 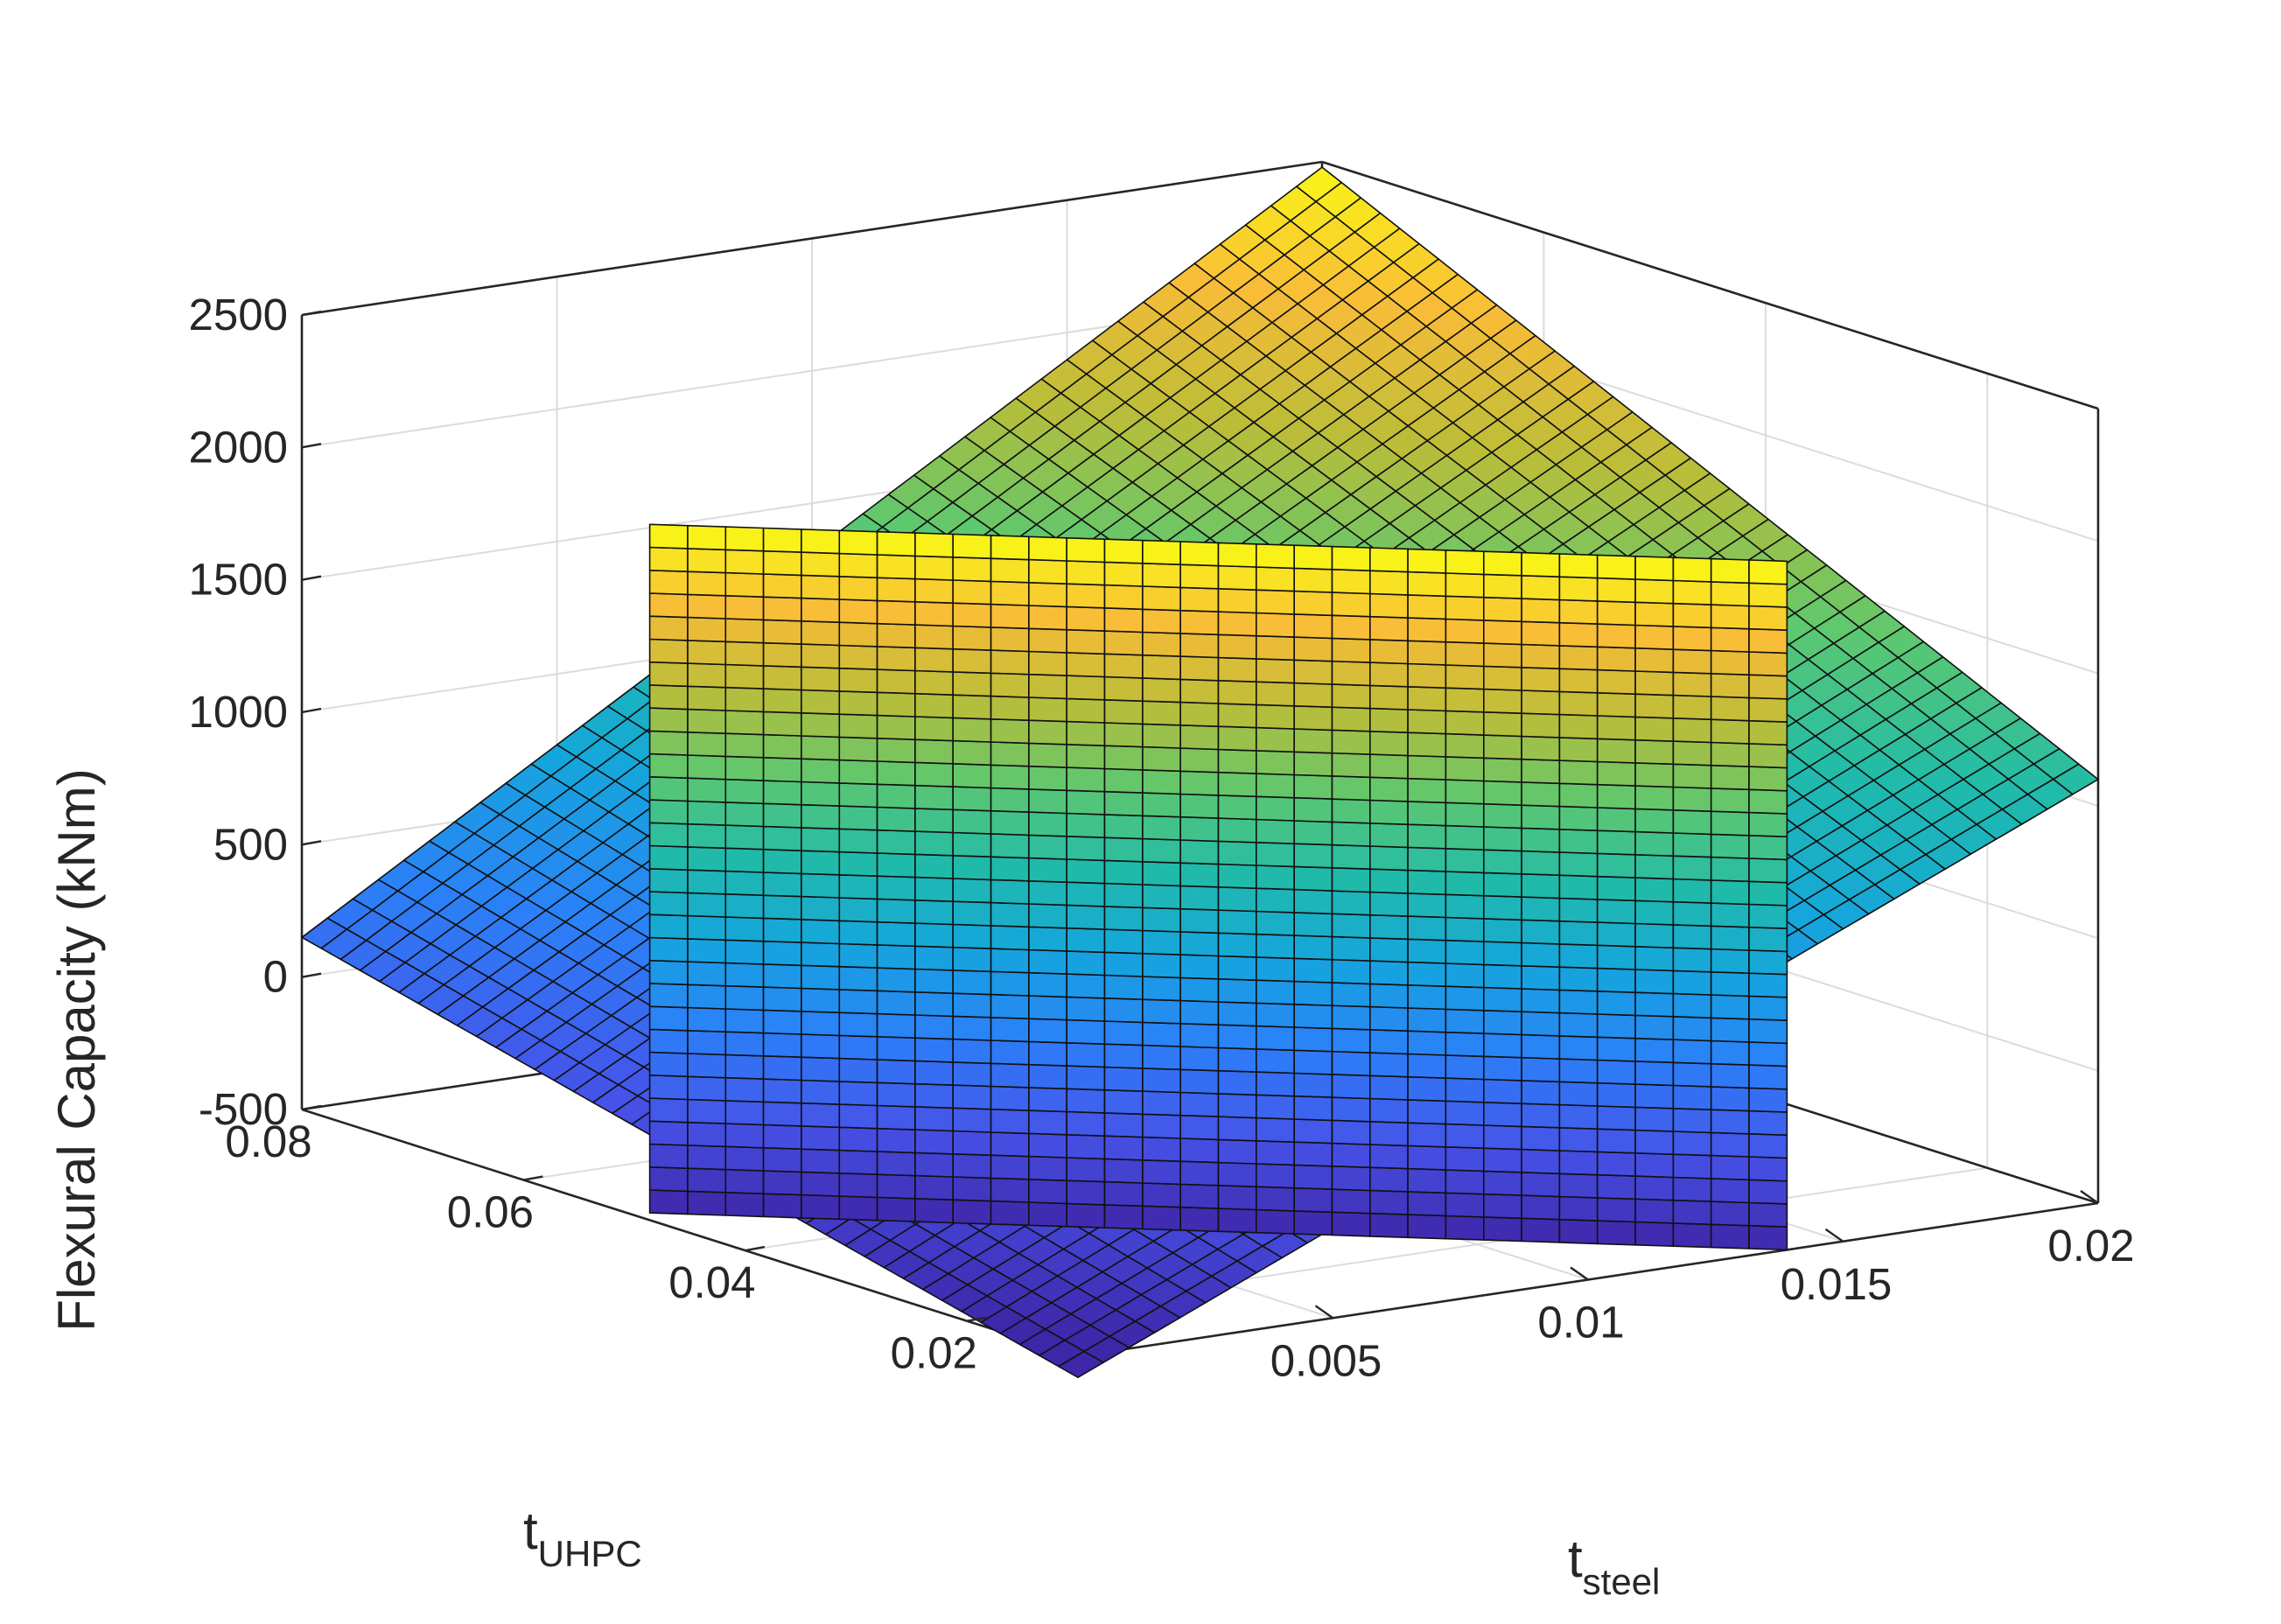 I want to click on x-axis-title: tsteel, so click(x=1614, y=1566).